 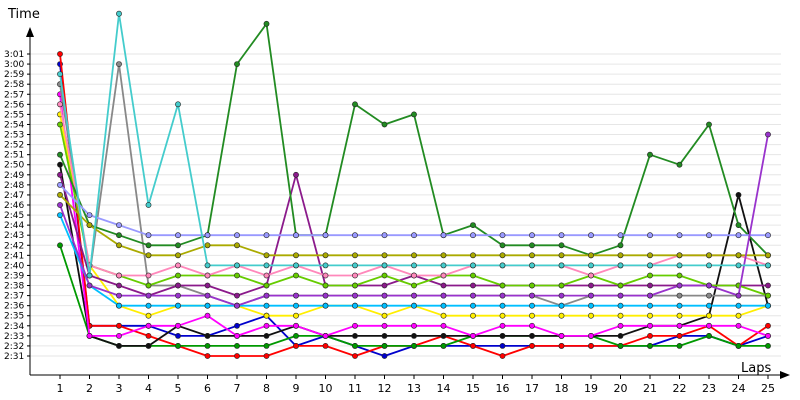 What do you see at coordinates (14, 55) in the screenshot?
I see `y-tick-label: 3:01` at bounding box center [14, 55].